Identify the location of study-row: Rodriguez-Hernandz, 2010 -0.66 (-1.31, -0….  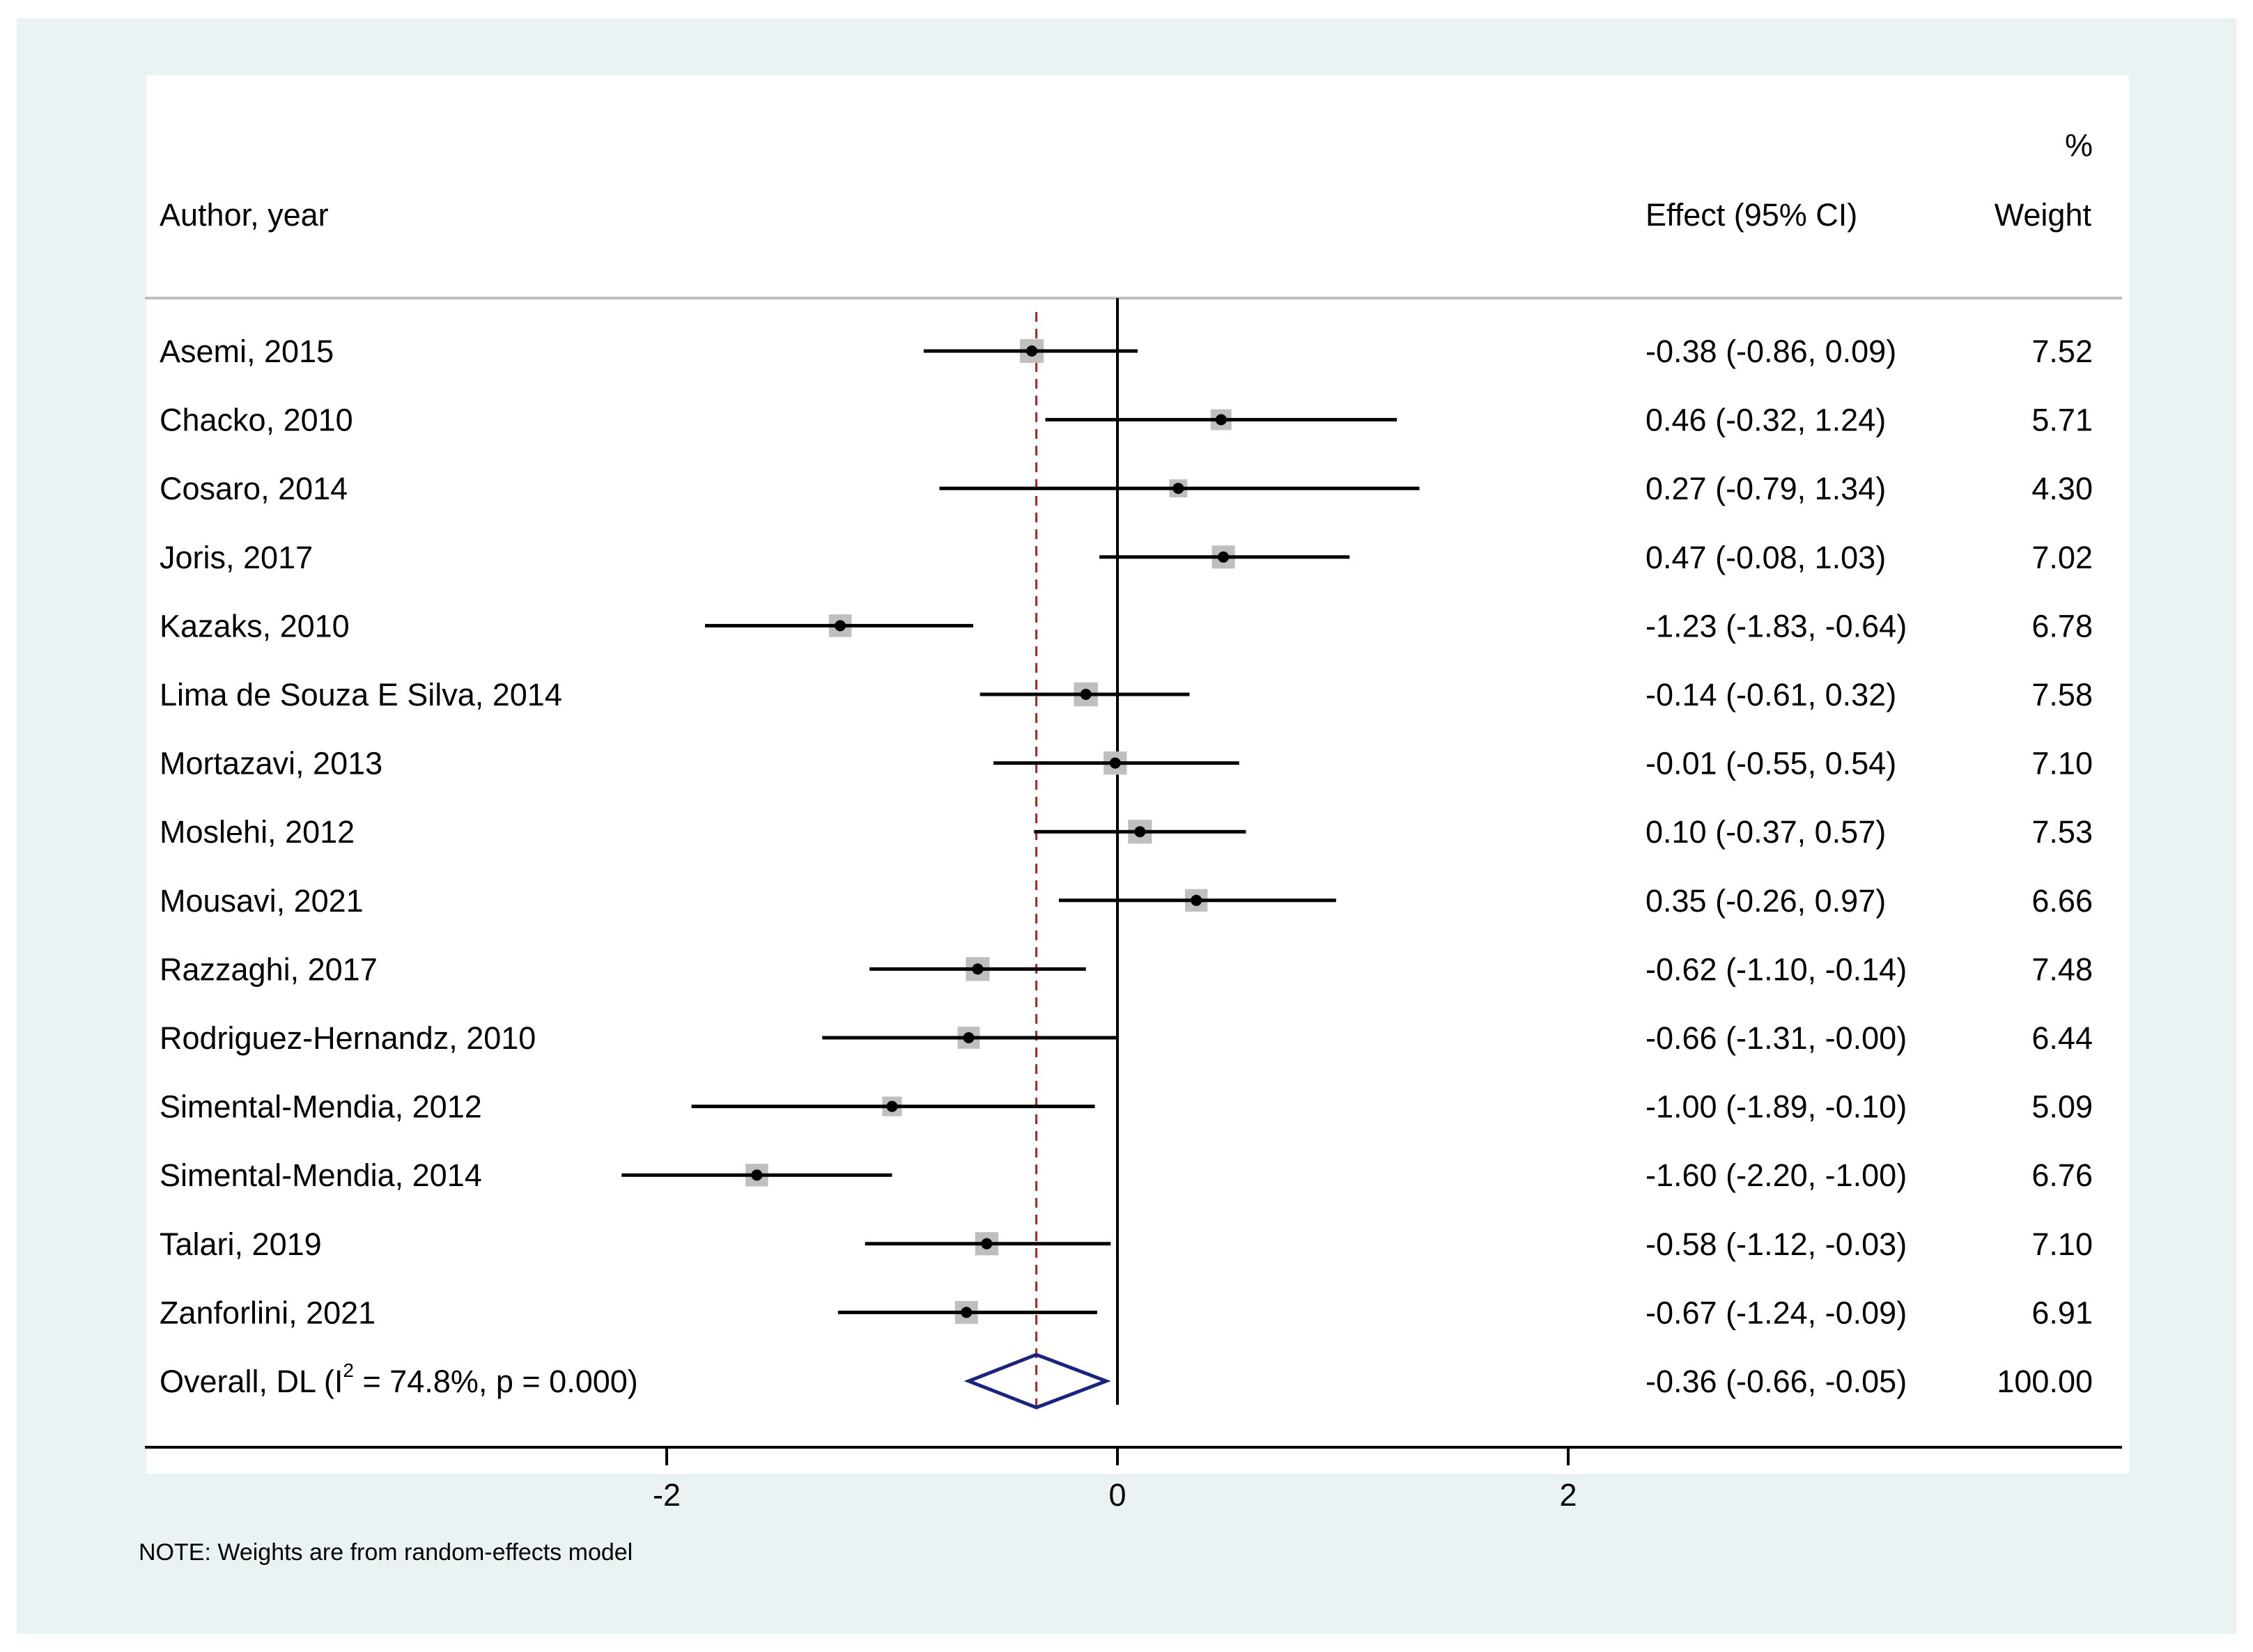
(1126, 1038).